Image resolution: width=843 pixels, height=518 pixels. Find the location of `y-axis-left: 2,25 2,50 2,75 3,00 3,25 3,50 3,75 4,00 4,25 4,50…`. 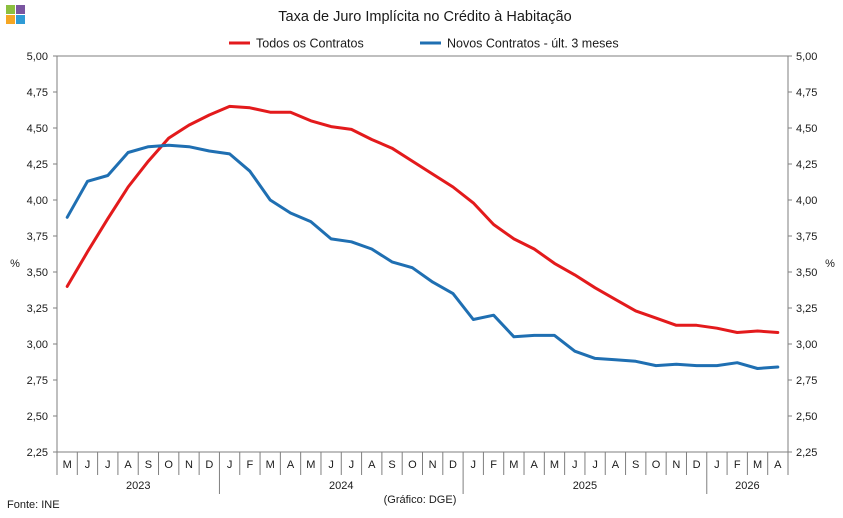

y-axis-left: 2,25 2,50 2,75 3,00 3,25 3,50 3,75 4,00 4,25 4,50… is located at coordinates (42, 255).